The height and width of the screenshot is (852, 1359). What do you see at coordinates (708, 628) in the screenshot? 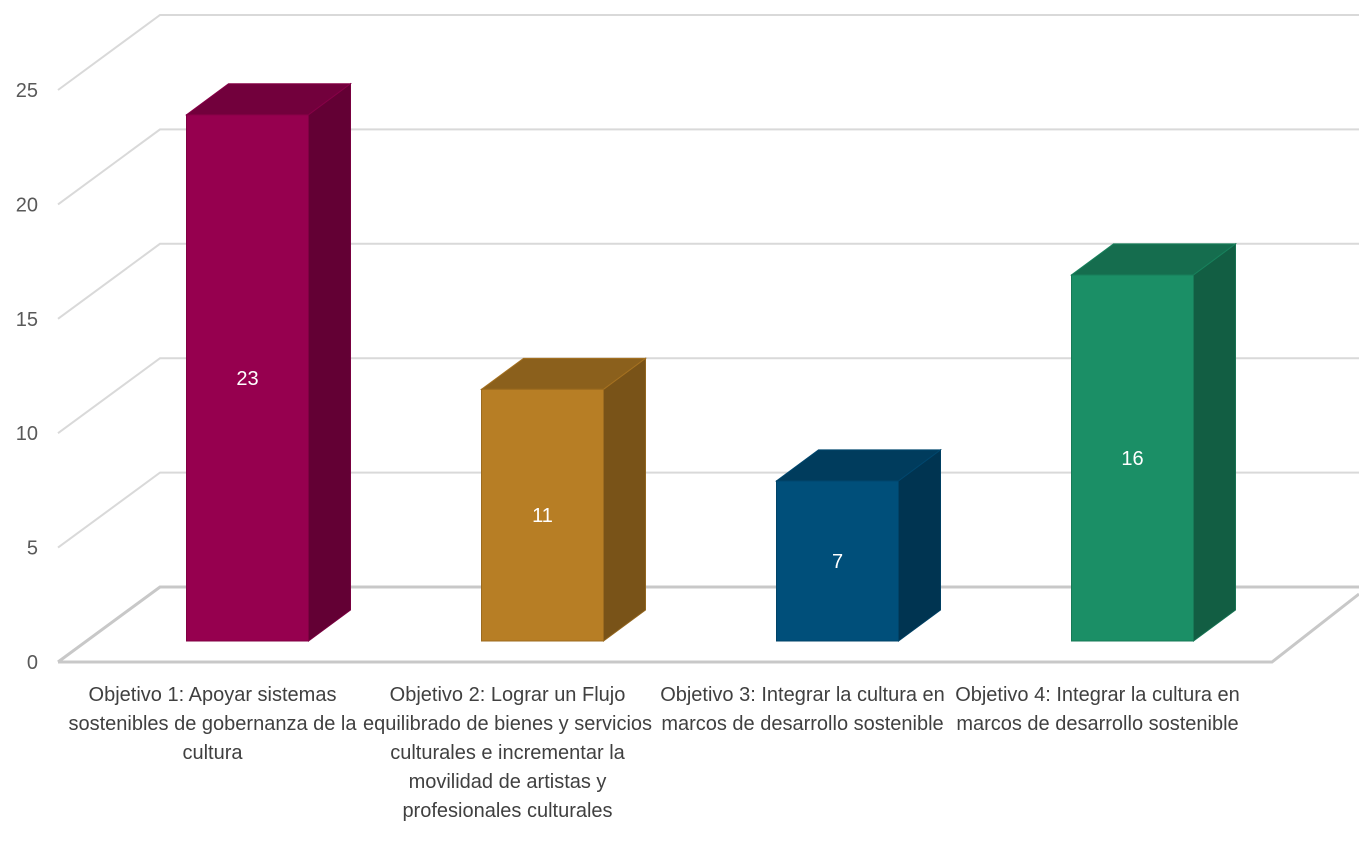
I see `floor-front-edge` at bounding box center [708, 628].